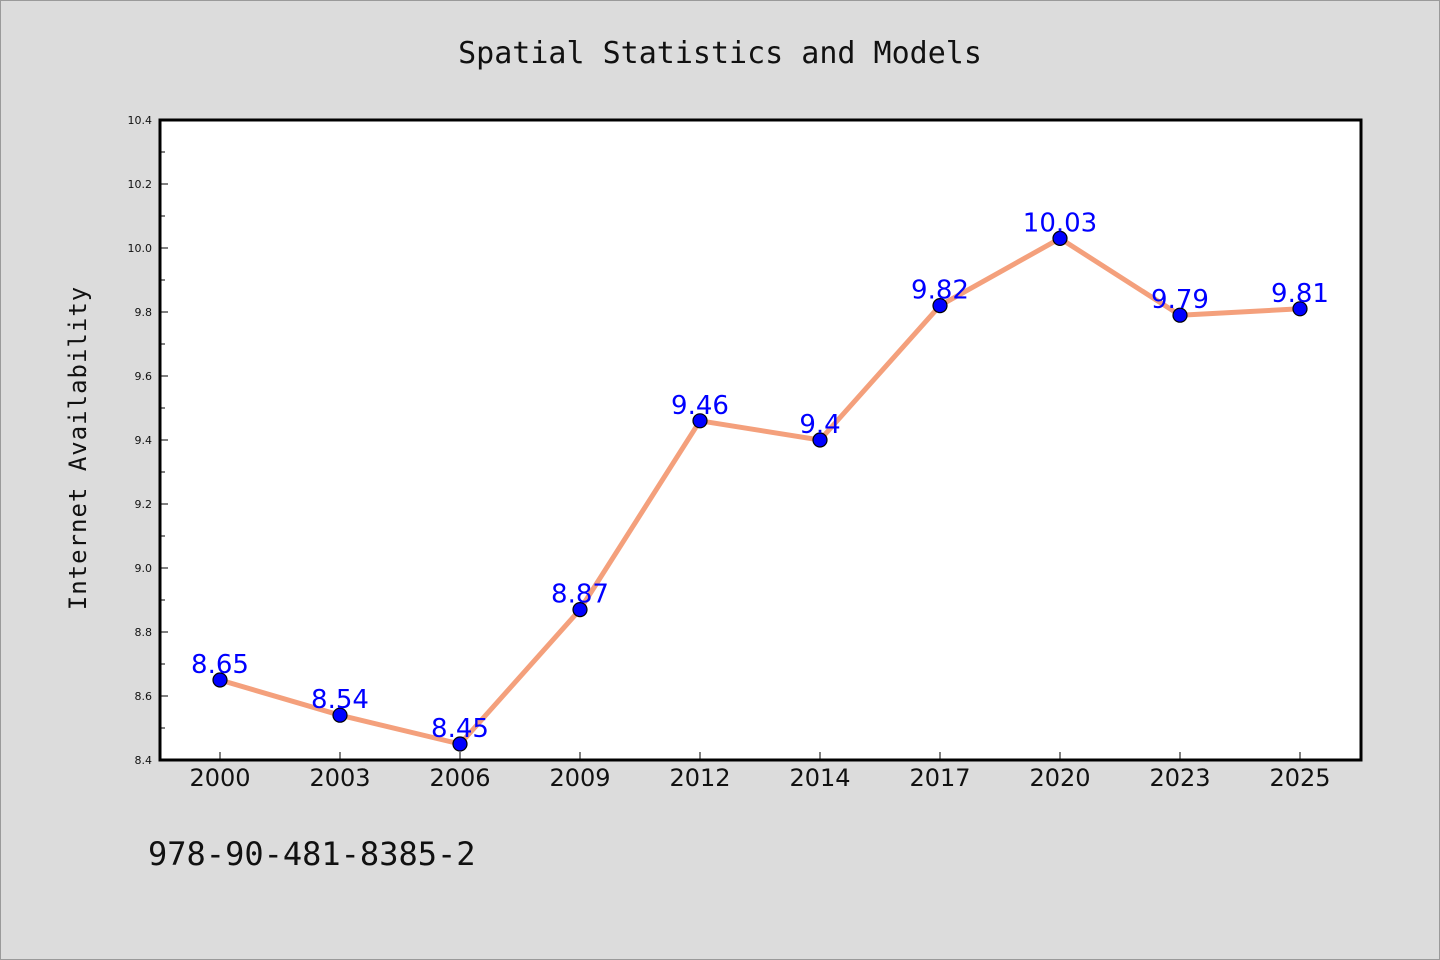 Image resolution: width=1440 pixels, height=960 pixels. I want to click on y-tick-label: 9.6, so click(144, 376).